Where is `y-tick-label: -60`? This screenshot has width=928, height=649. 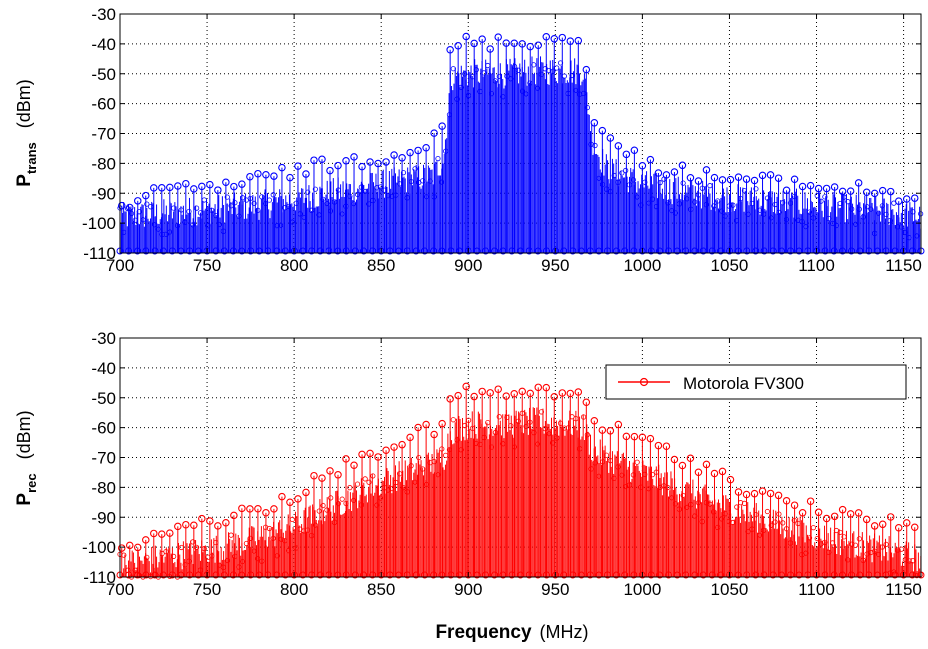 y-tick-label: -60 is located at coordinates (103, 428).